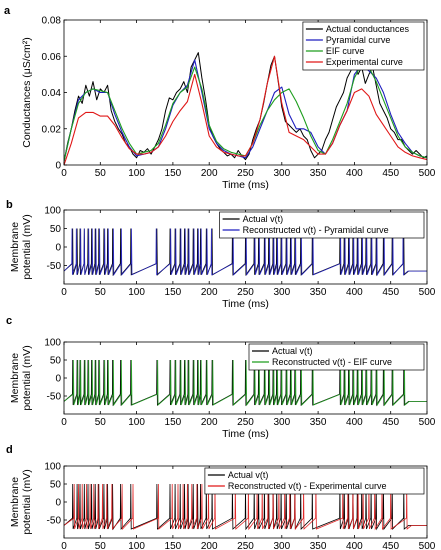  What do you see at coordinates (52, 21) in the screenshot?
I see `y-tick-label: 0.08` at bounding box center [52, 21].